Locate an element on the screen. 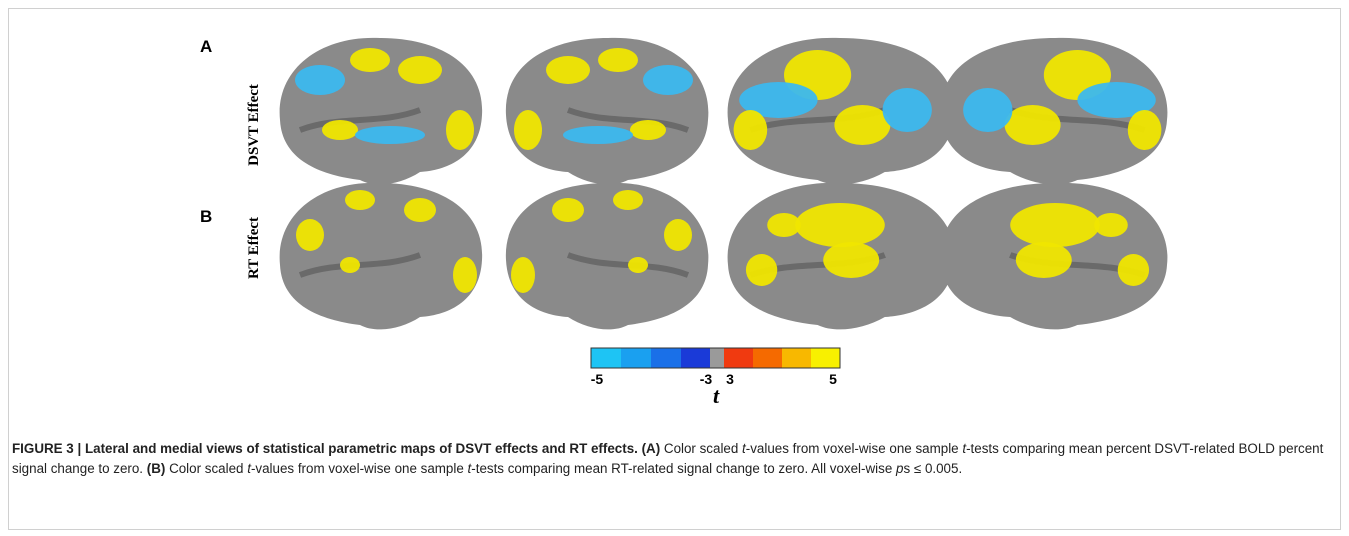  row-label: RT Effect is located at coordinates (254, 248).